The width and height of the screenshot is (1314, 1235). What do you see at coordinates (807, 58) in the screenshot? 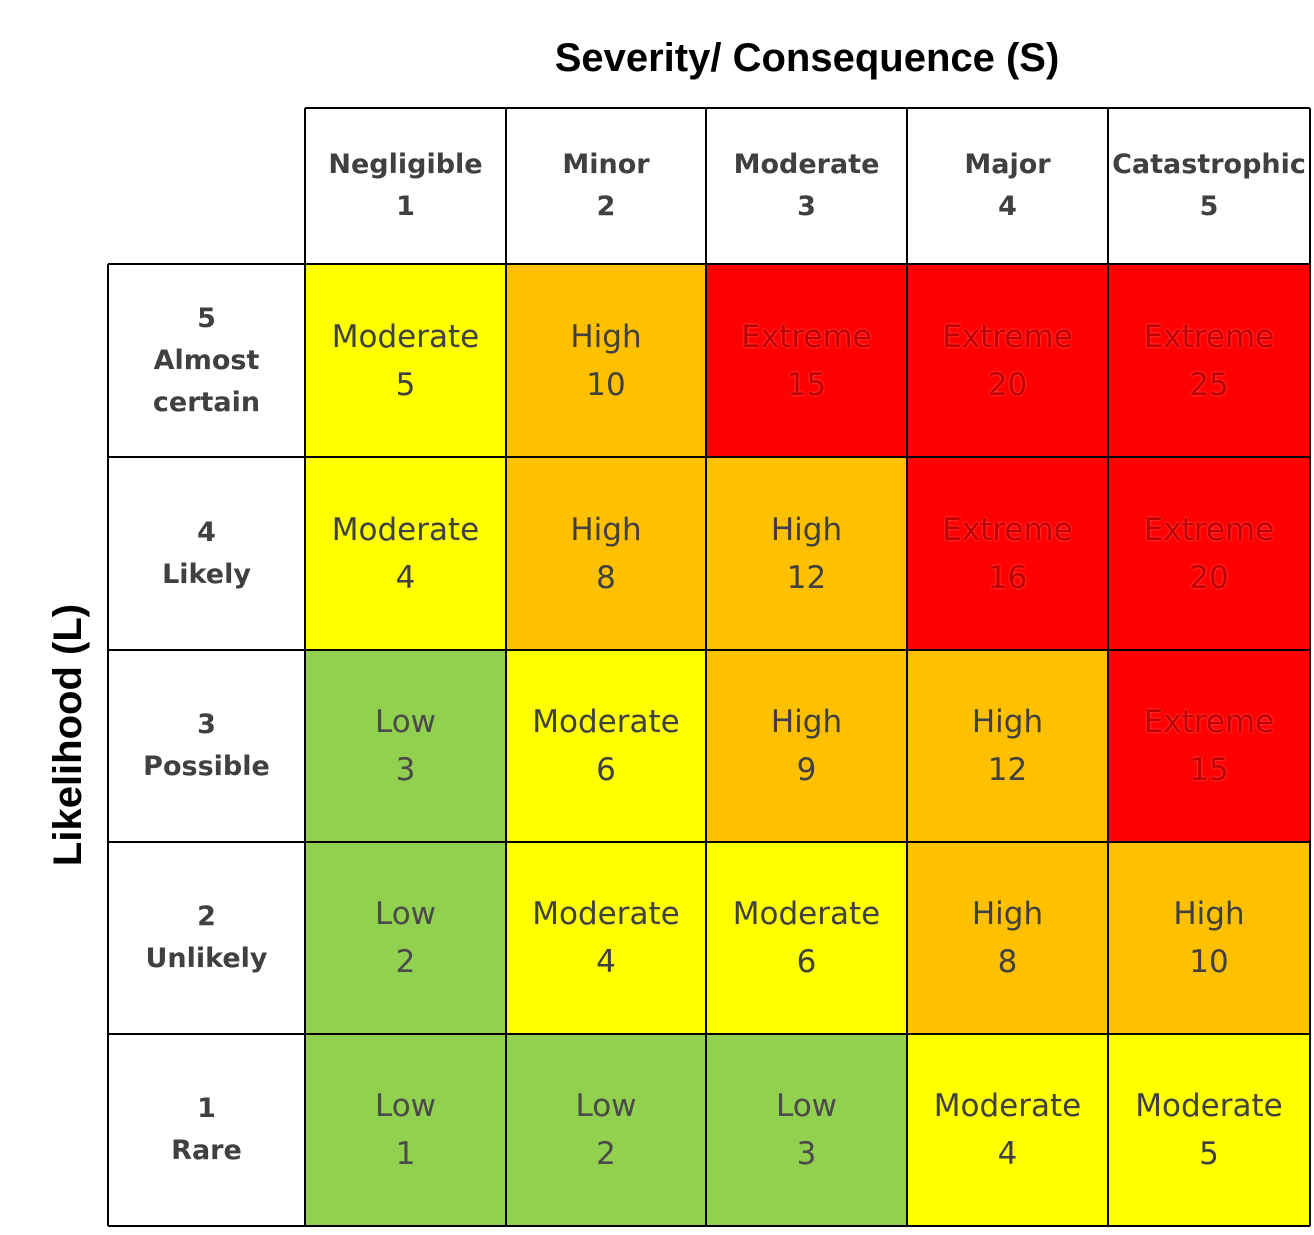
I see `severity-axis-title: Severity/ Consequence (S)` at bounding box center [807, 58].